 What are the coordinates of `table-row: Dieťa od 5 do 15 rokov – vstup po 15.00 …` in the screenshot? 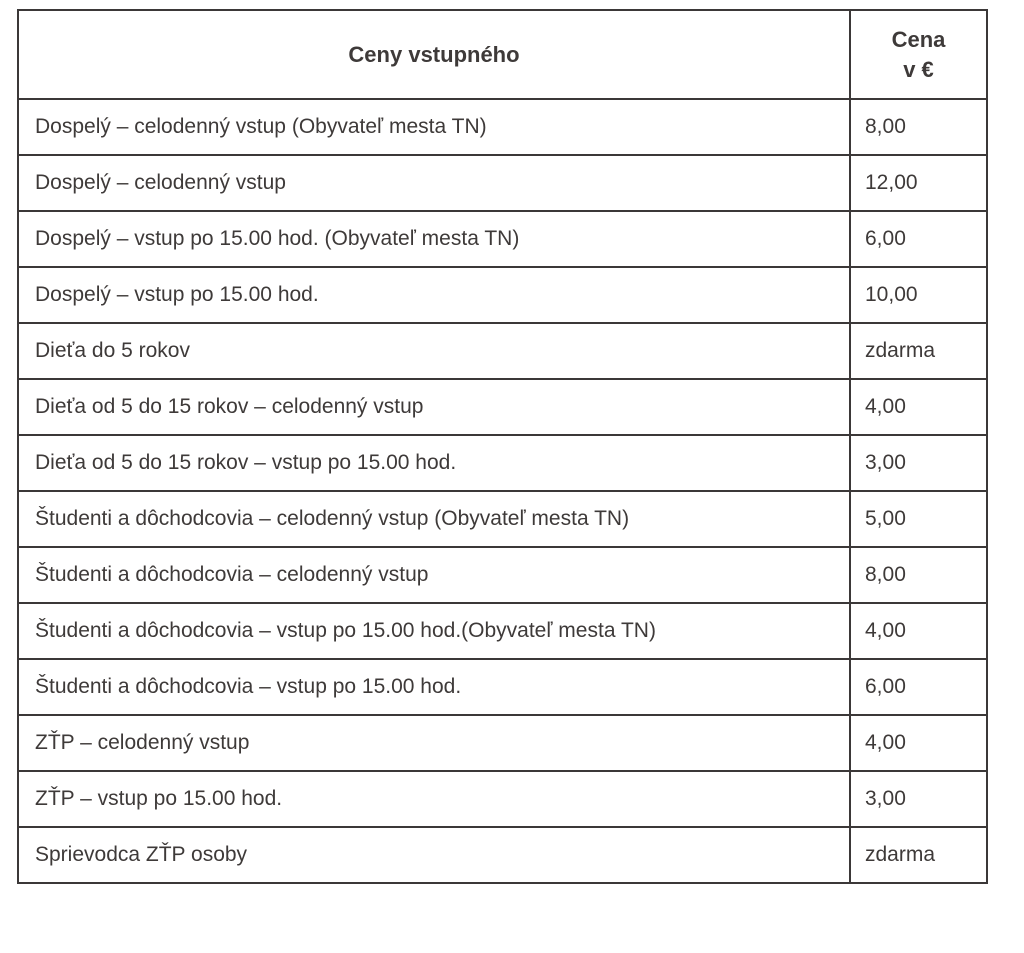 It's located at (502, 463).